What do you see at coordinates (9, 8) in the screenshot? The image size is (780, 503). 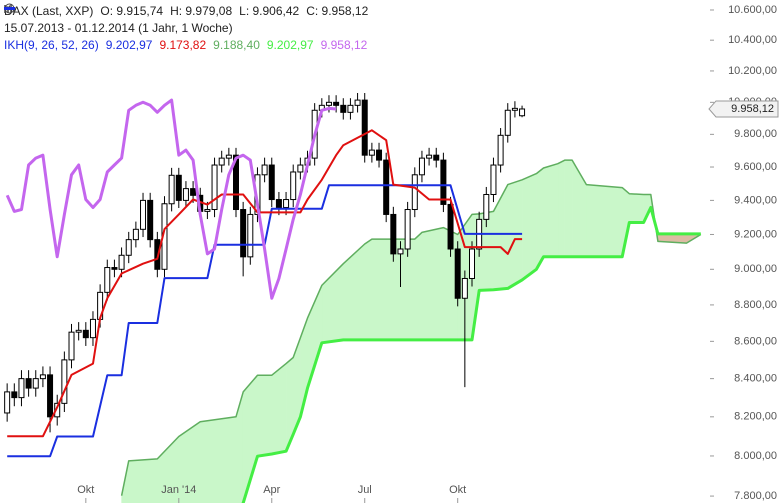 I see `indicator-icon` at bounding box center [9, 8].